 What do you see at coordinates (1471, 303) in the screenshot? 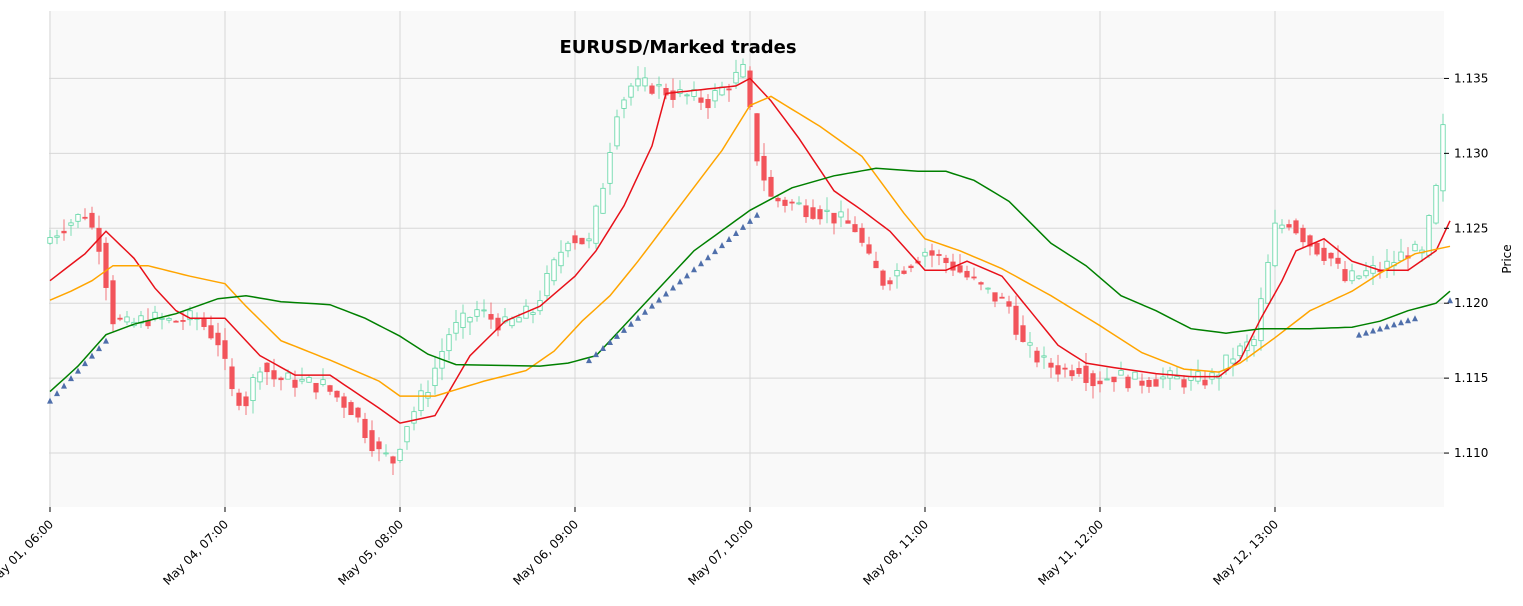
I see `y-tick-label: 1.120` at bounding box center [1471, 303].